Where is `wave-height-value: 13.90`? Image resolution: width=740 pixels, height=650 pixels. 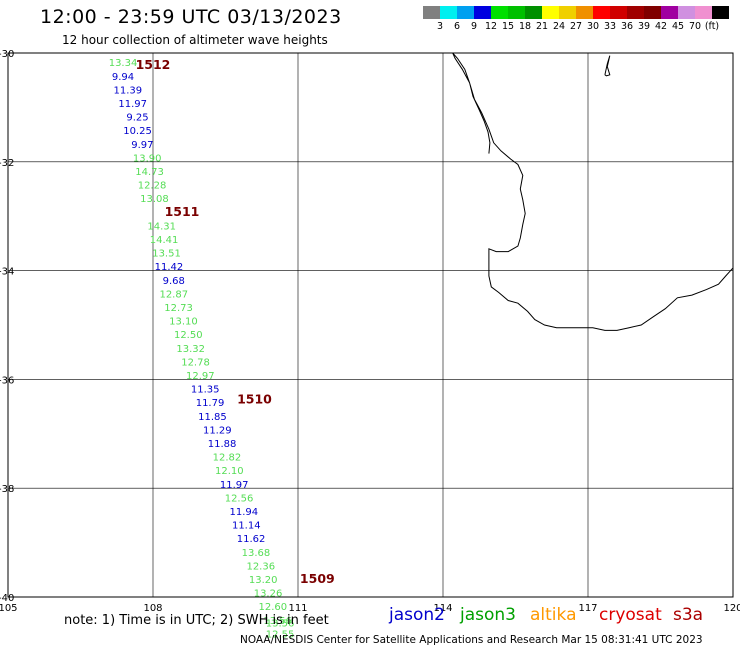
wave-height-value: 13.90 is located at coordinates (147, 158).